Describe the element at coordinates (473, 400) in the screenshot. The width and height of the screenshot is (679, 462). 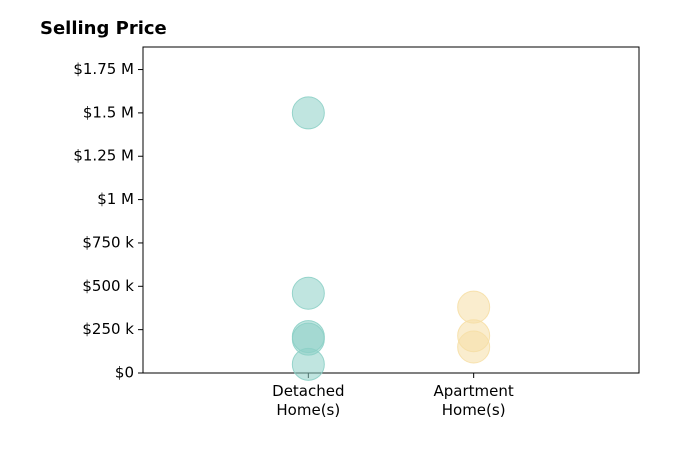
I see `x-tick-label: Apartment Home(s)` at that location.